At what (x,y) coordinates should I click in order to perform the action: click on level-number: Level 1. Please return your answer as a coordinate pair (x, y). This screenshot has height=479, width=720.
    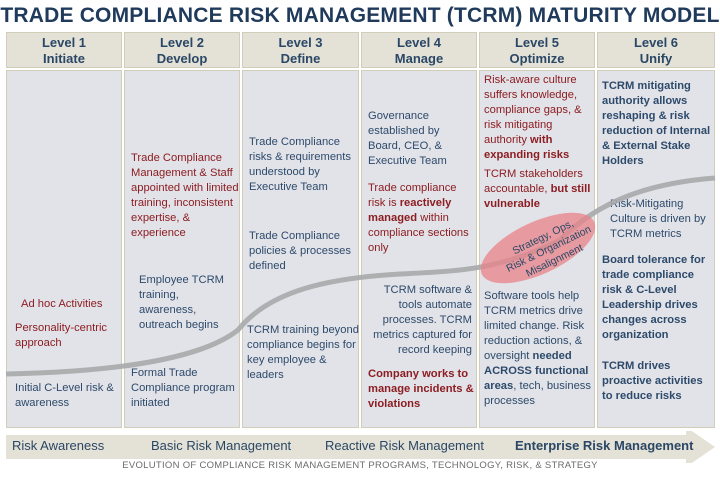
    Looking at the image, I should click on (64, 42).